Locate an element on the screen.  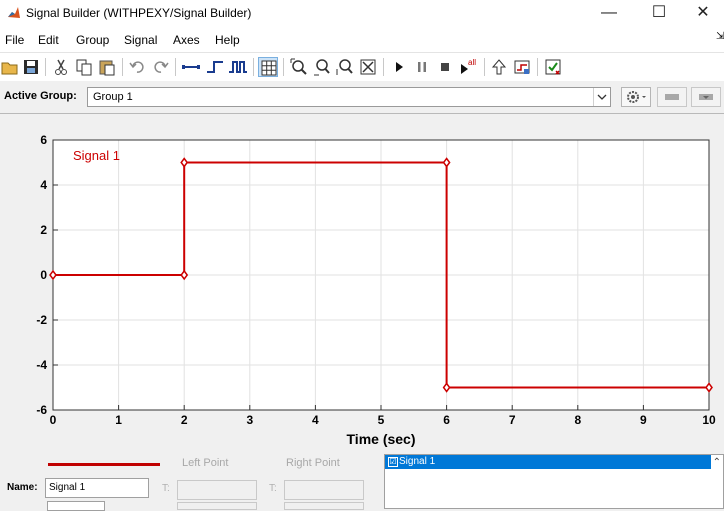
stop-icon is located at coordinates (445, 67).